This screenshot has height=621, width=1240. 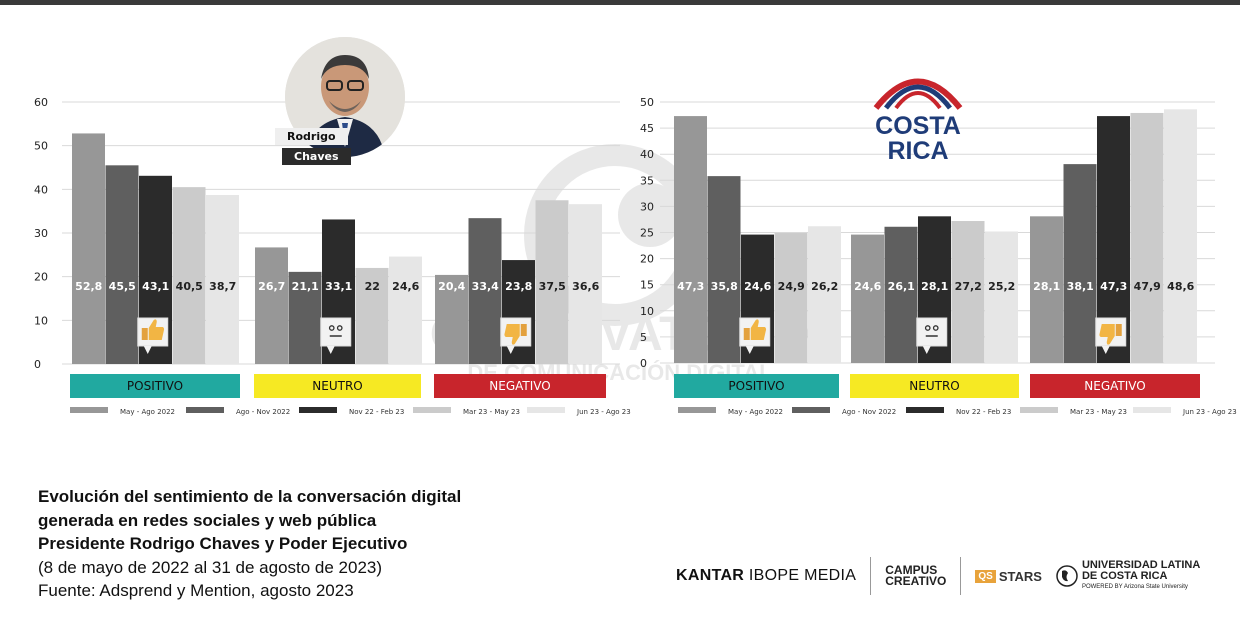 What do you see at coordinates (311, 136) in the screenshot?
I see `name-tag-first: Rodrigo` at bounding box center [311, 136].